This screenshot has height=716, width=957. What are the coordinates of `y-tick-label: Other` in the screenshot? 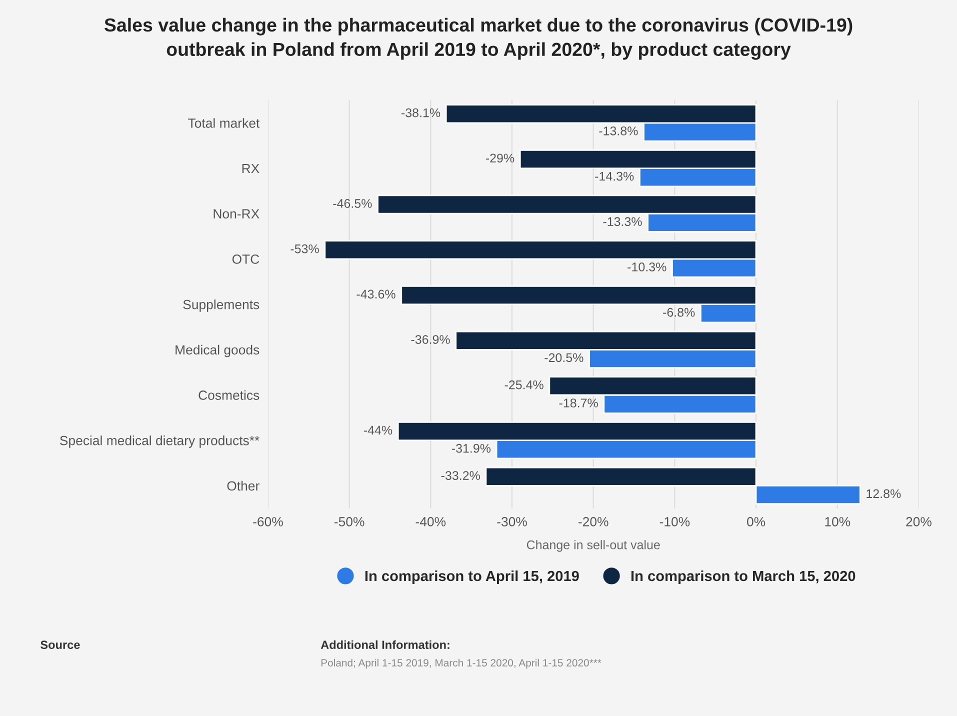 It's located at (243, 485).